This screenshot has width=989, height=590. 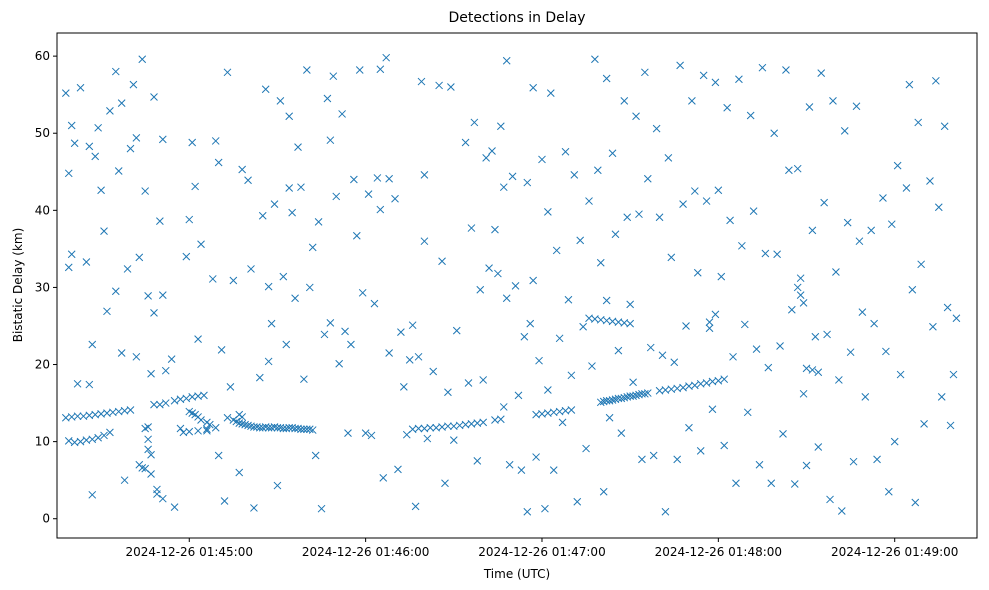 What do you see at coordinates (894, 552) in the screenshot?
I see `x-tick-label: 2024-12-26 01:49:00` at bounding box center [894, 552].